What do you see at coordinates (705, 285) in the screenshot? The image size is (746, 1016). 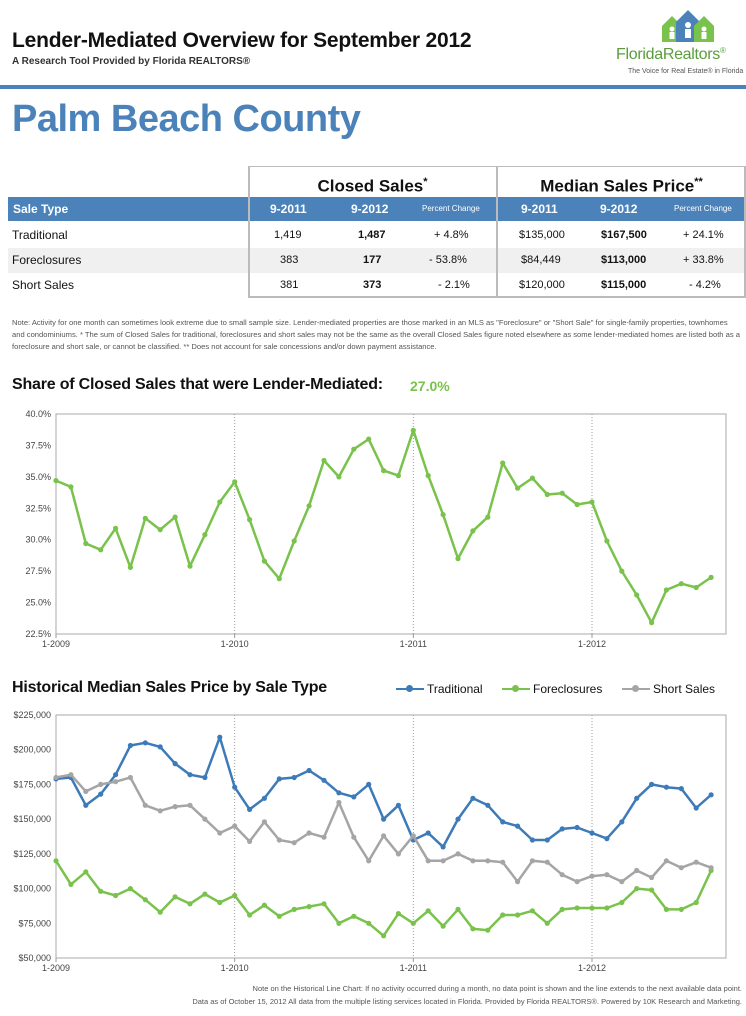 I see `price-pct-cell: - 4.2%` at bounding box center [705, 285].